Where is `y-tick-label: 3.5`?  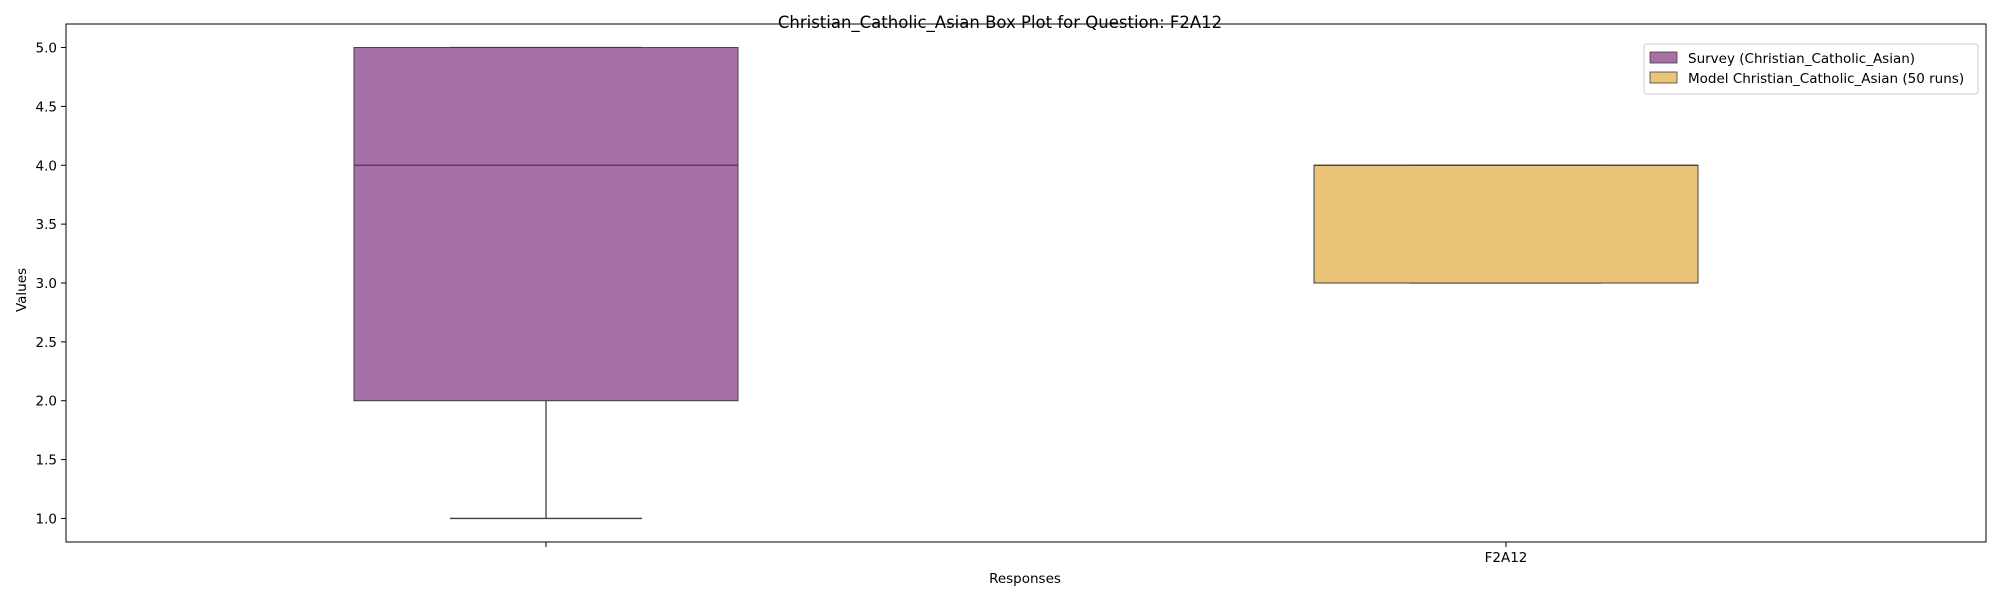 y-tick-label: 3.5 is located at coordinates (46, 225).